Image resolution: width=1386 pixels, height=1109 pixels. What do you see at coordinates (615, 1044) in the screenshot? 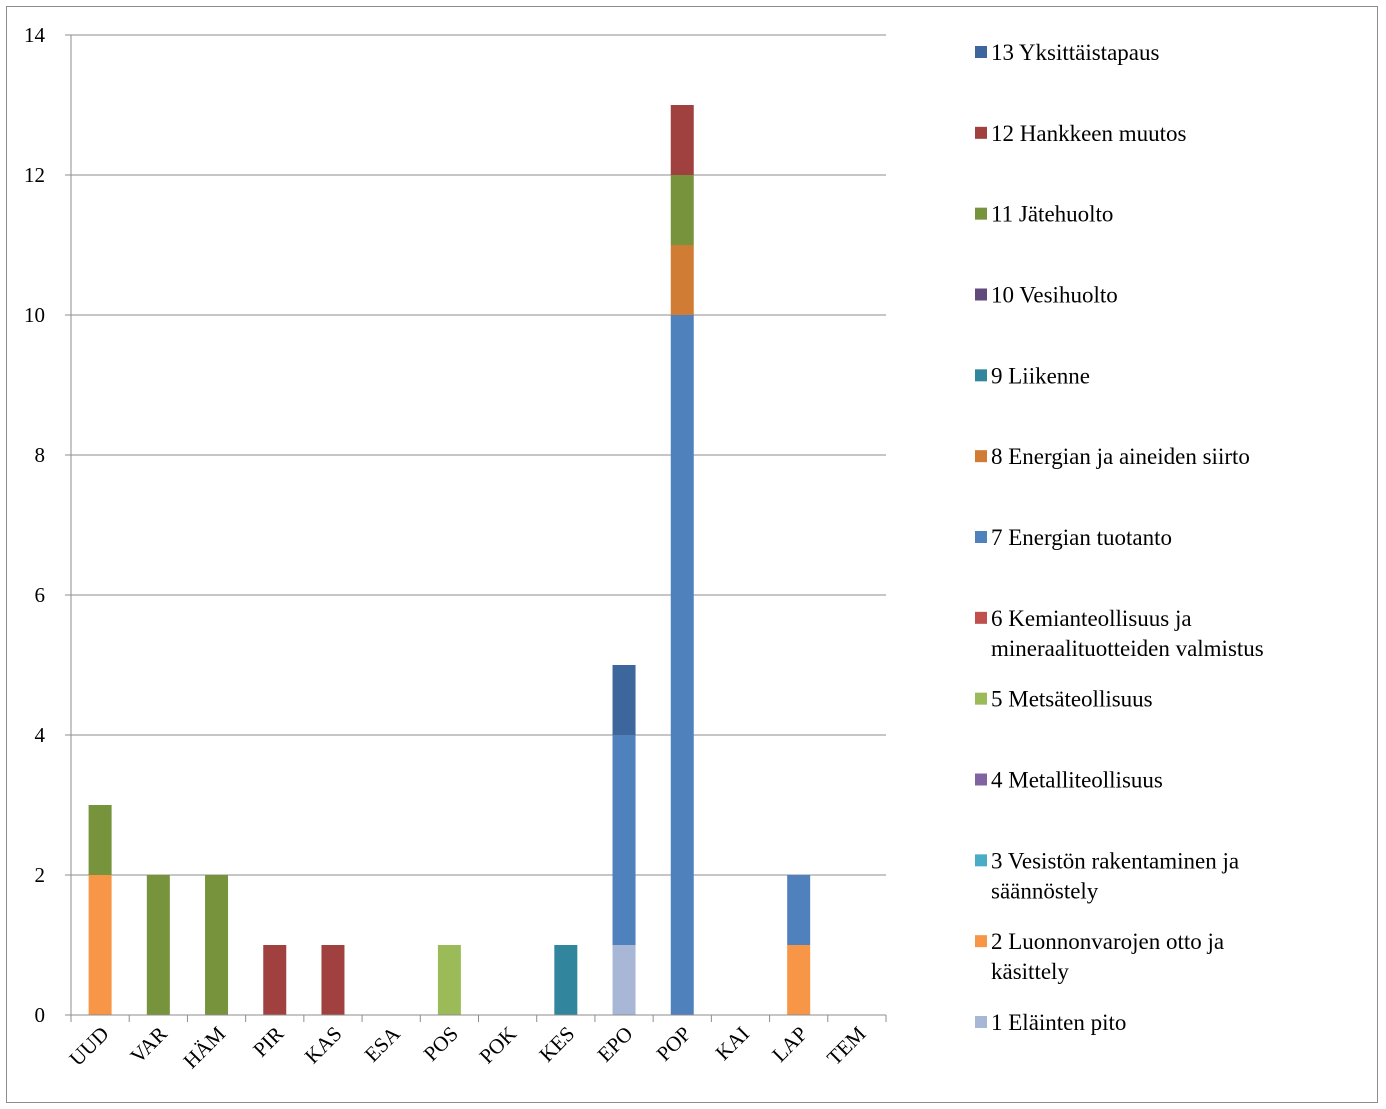
I see `x-tick-label: EPO` at bounding box center [615, 1044].